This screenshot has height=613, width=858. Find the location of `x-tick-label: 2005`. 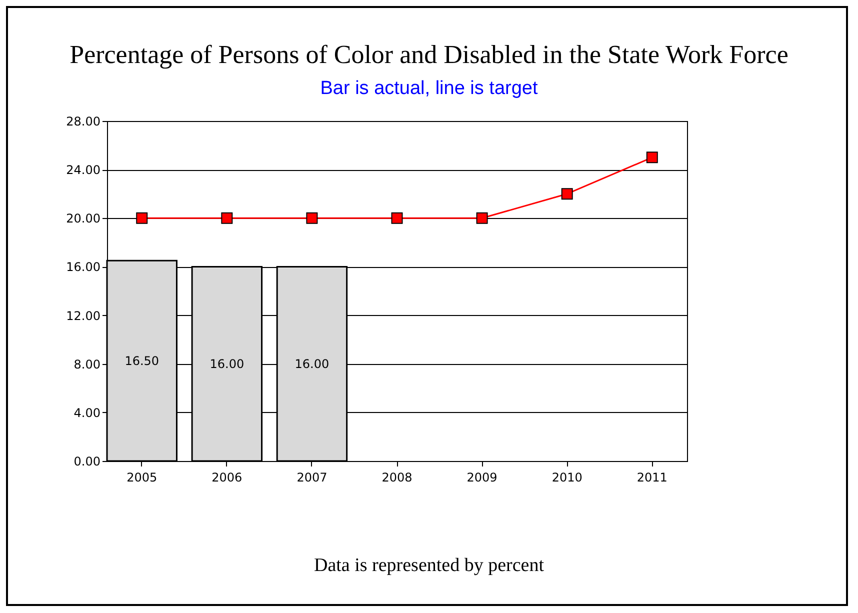

x-tick-label: 2005 is located at coordinates (142, 477).